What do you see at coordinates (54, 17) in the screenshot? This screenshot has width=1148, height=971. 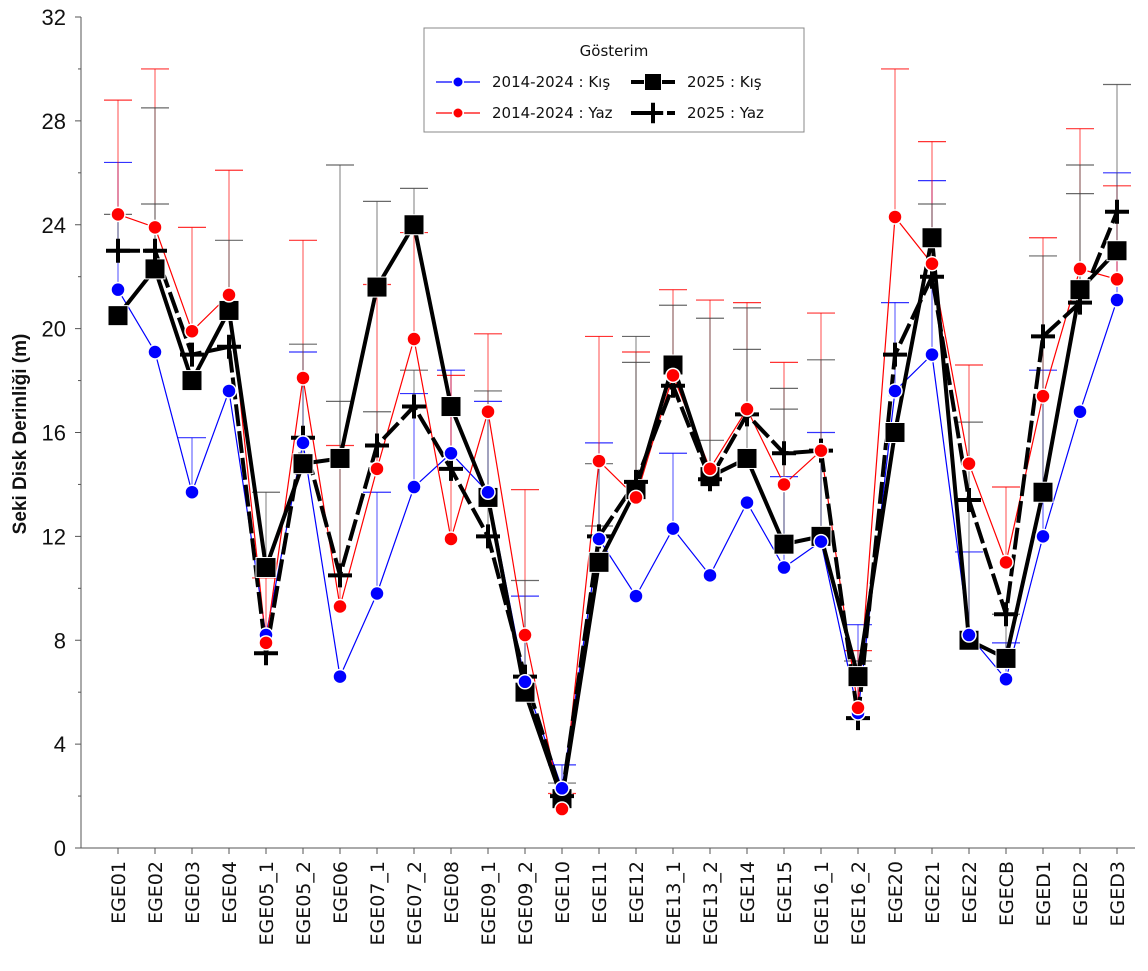 I see `y-tick-label: 32` at bounding box center [54, 17].